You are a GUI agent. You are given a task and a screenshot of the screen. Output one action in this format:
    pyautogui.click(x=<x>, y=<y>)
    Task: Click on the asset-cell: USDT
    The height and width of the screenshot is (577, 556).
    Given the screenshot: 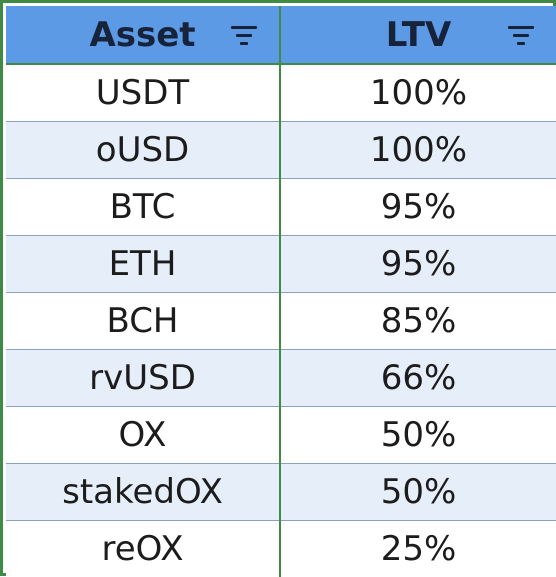 What is the action you would take?
    pyautogui.click(x=143, y=93)
    